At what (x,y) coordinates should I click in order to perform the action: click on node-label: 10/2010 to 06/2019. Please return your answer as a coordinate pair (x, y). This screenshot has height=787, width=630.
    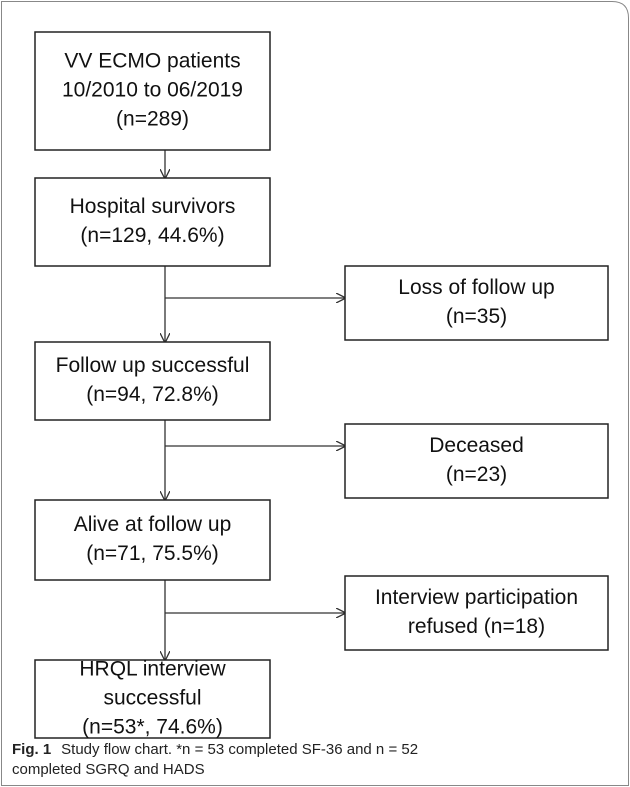
    Looking at the image, I should click on (152, 90).